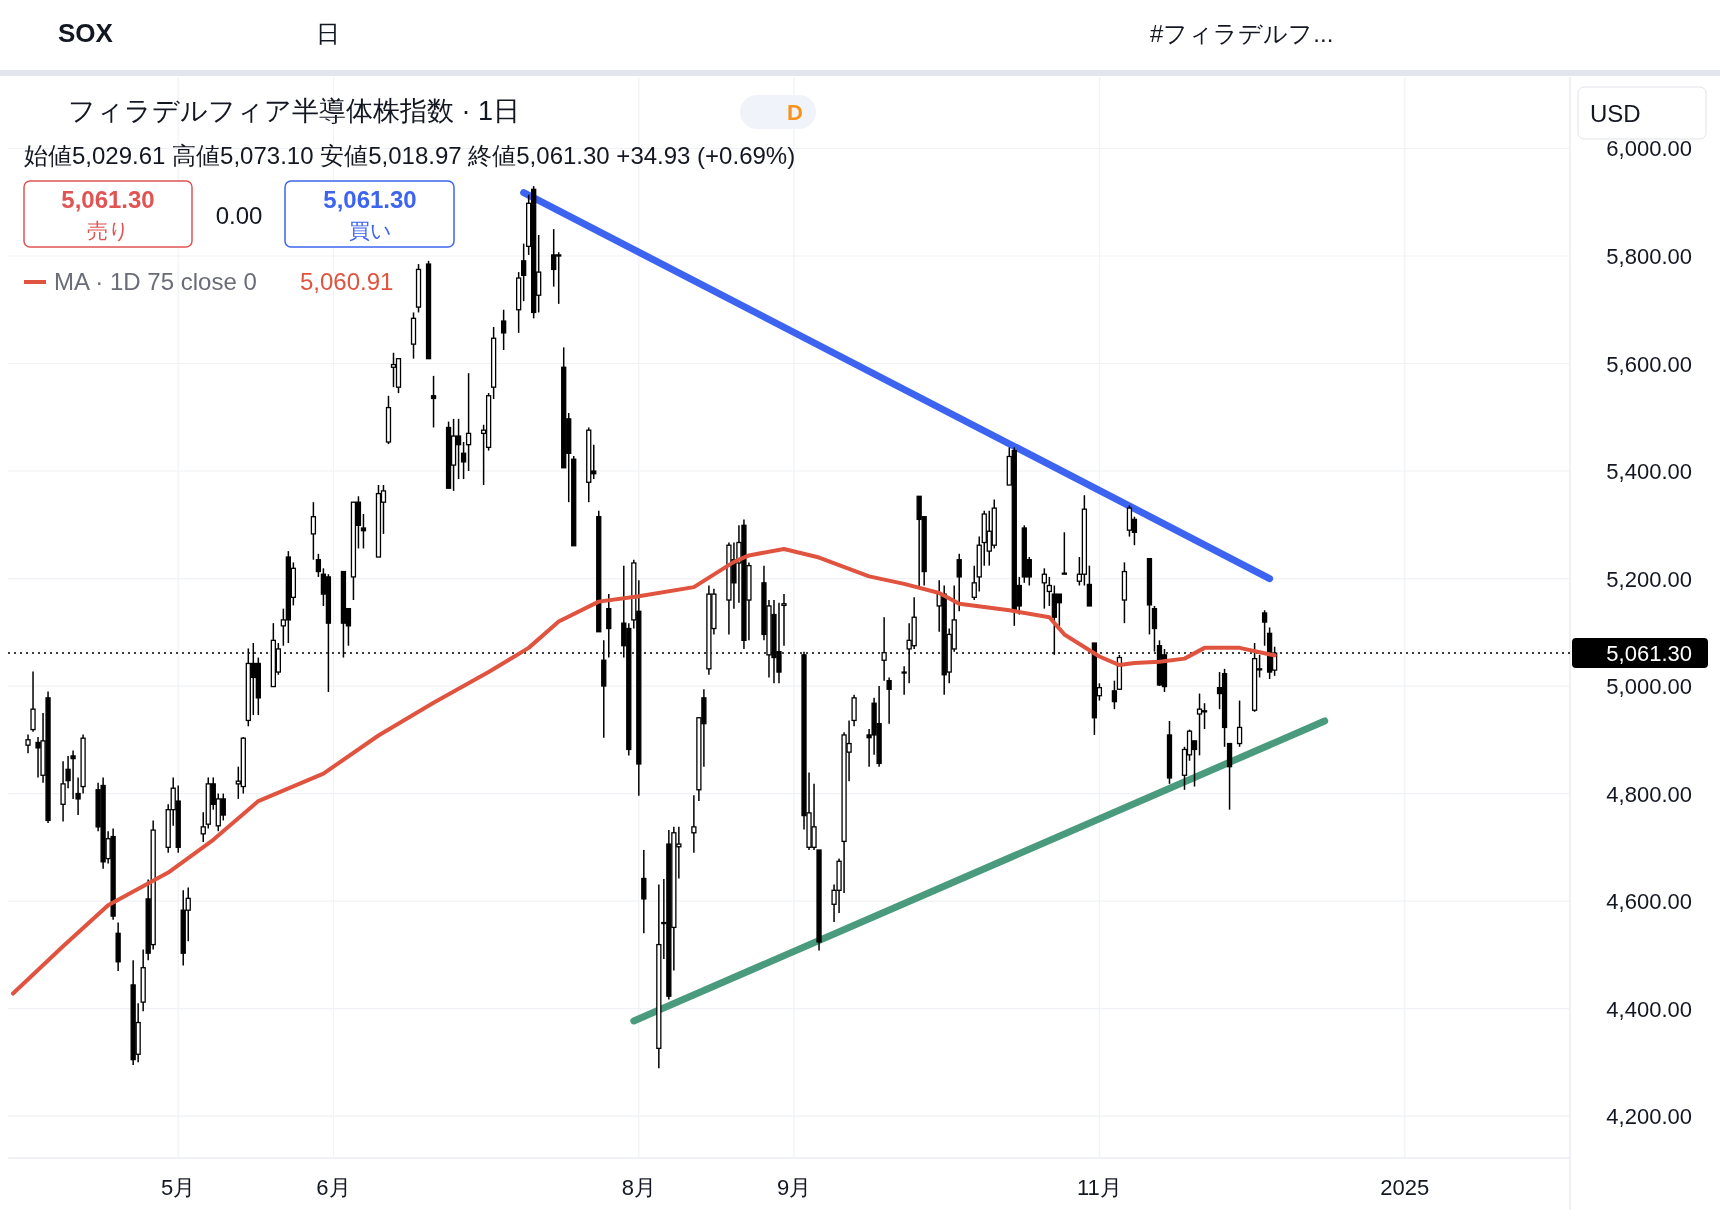 This screenshot has height=1224, width=1720. I want to click on y-tick-label: 4,200.00, so click(1649, 1117).